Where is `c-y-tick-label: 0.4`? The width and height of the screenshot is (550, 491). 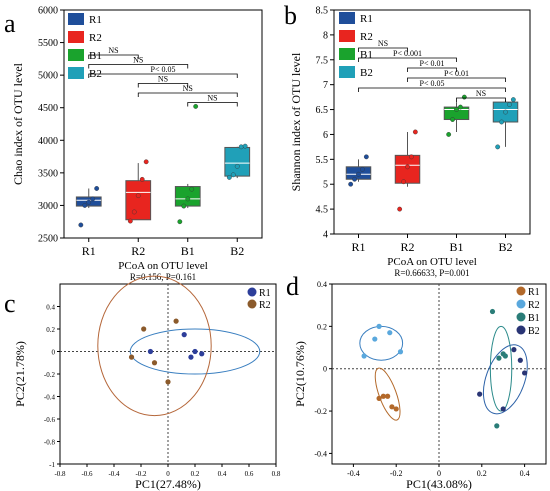 c-y-tick-label: 0.4 is located at coordinates (50, 308).